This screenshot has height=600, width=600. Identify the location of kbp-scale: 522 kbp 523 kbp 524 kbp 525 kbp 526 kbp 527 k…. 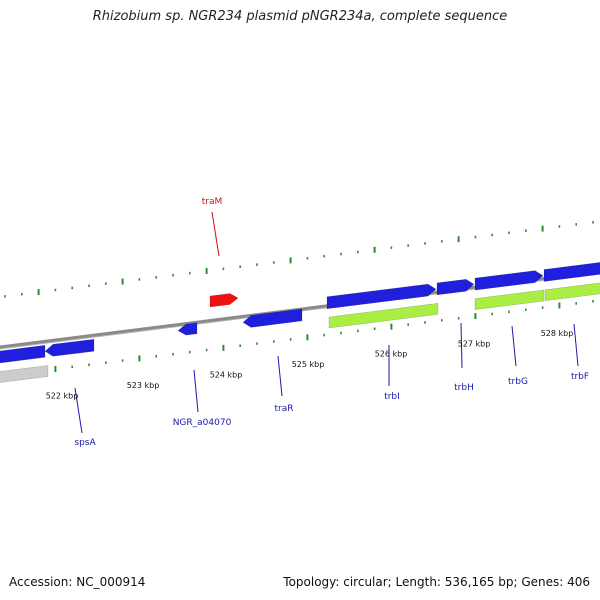
(310, 365).